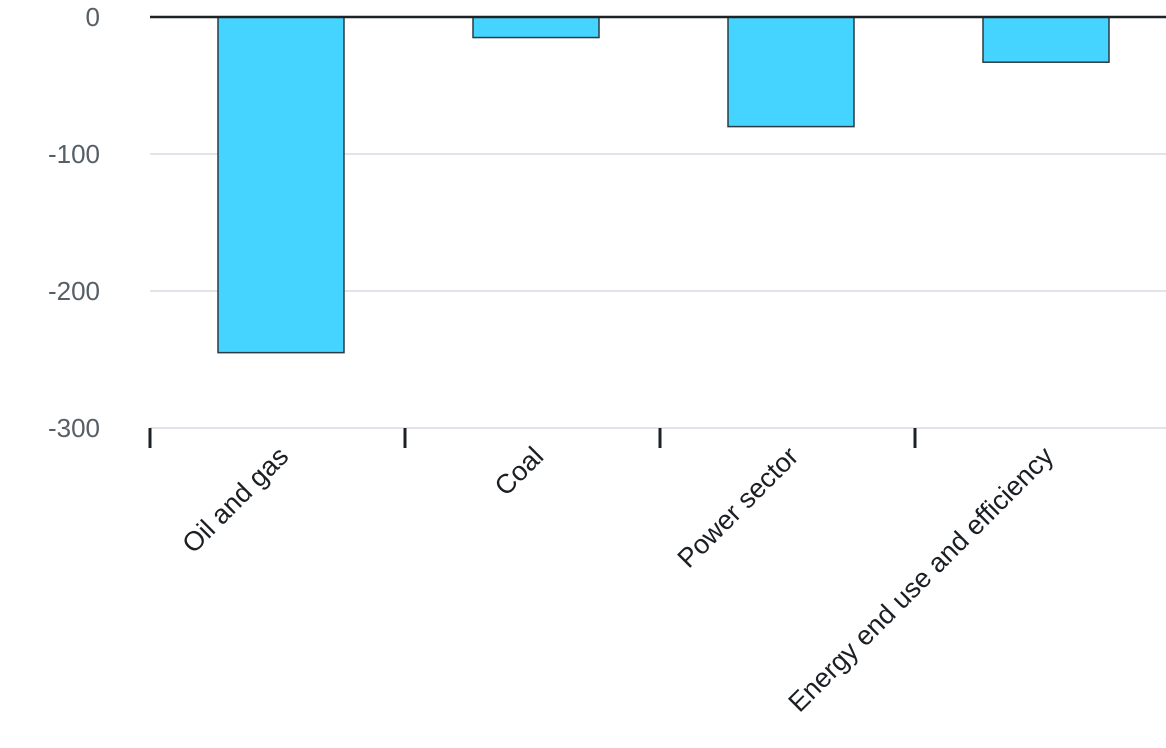  Describe the element at coordinates (921, 579) in the screenshot. I see `x-tick-label: Energy end use and efficiency` at that location.